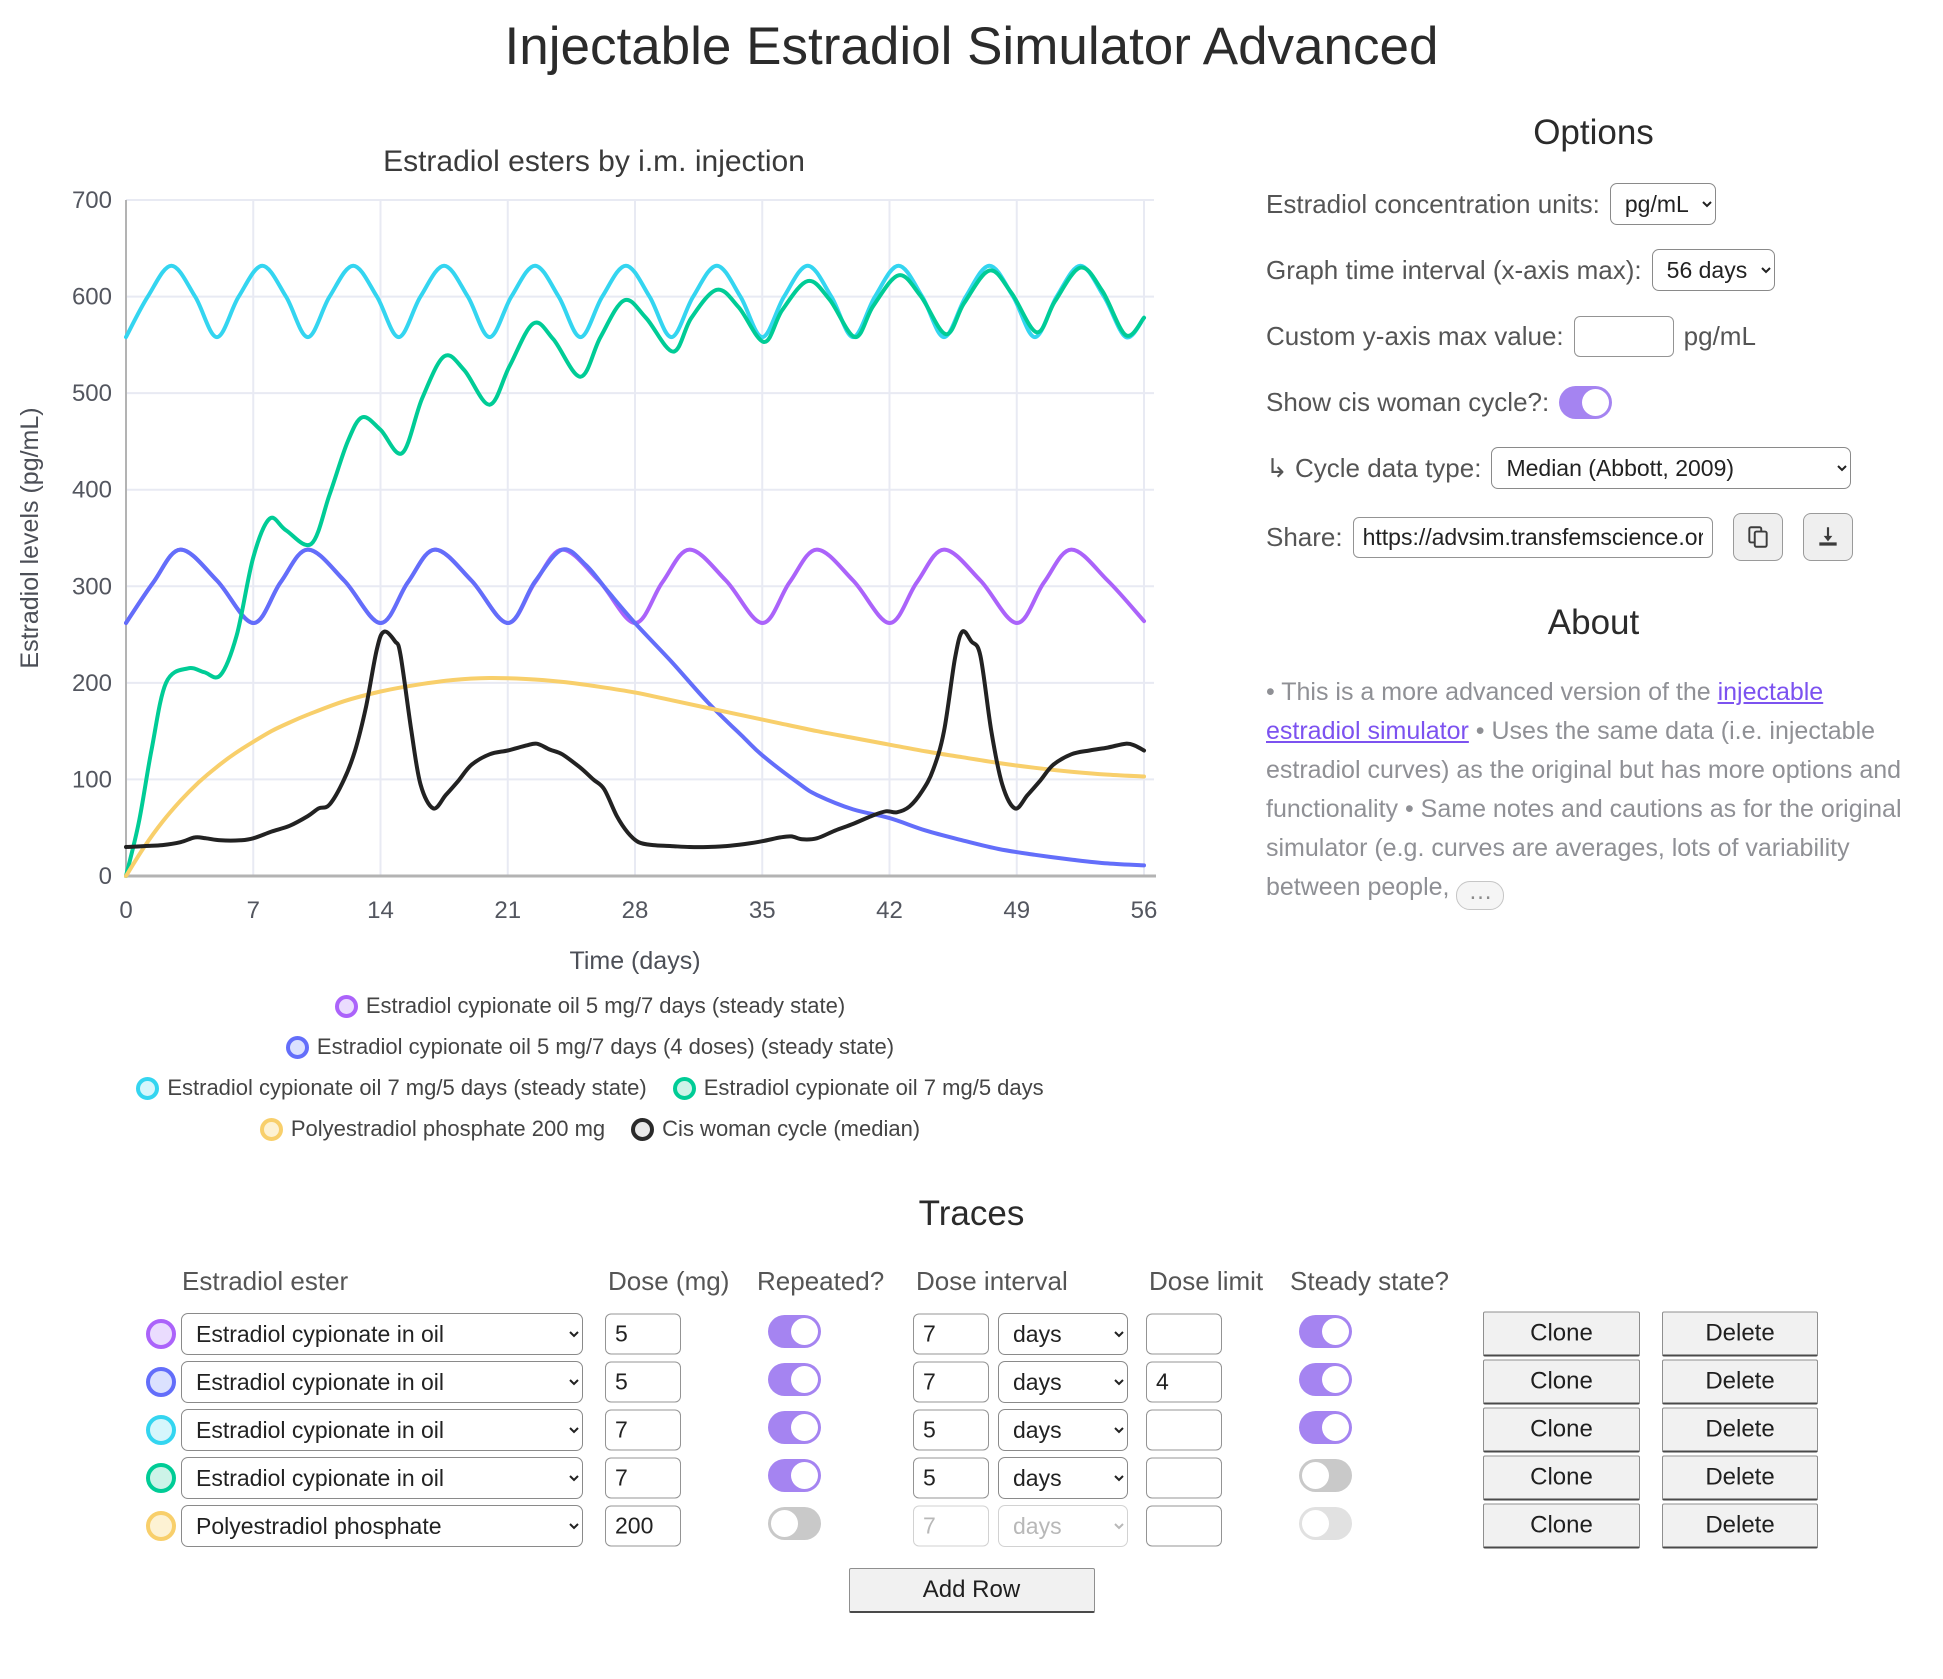 The height and width of the screenshot is (1679, 1943). Describe the element at coordinates (1671, 468) in the screenshot. I see `cycle-type-select: Median (Abbott, 2009)` at that location.